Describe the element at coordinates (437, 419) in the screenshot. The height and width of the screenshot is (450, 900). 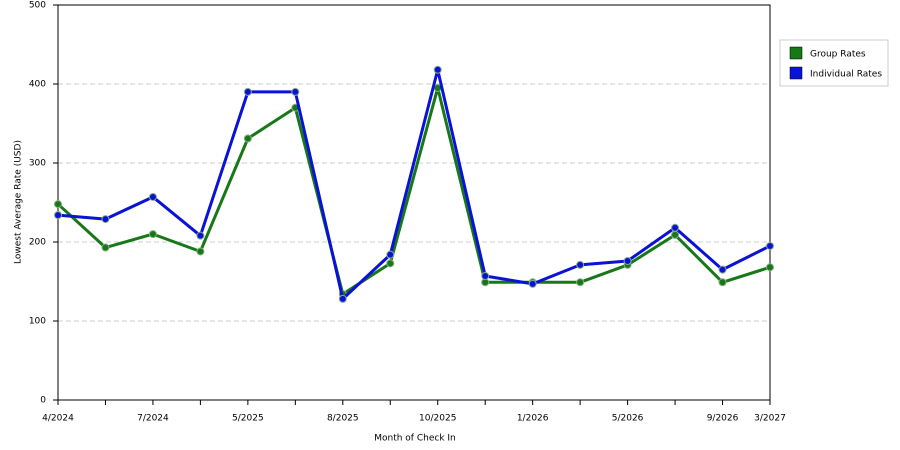
I see `x-tick-label: 10/2025` at that location.